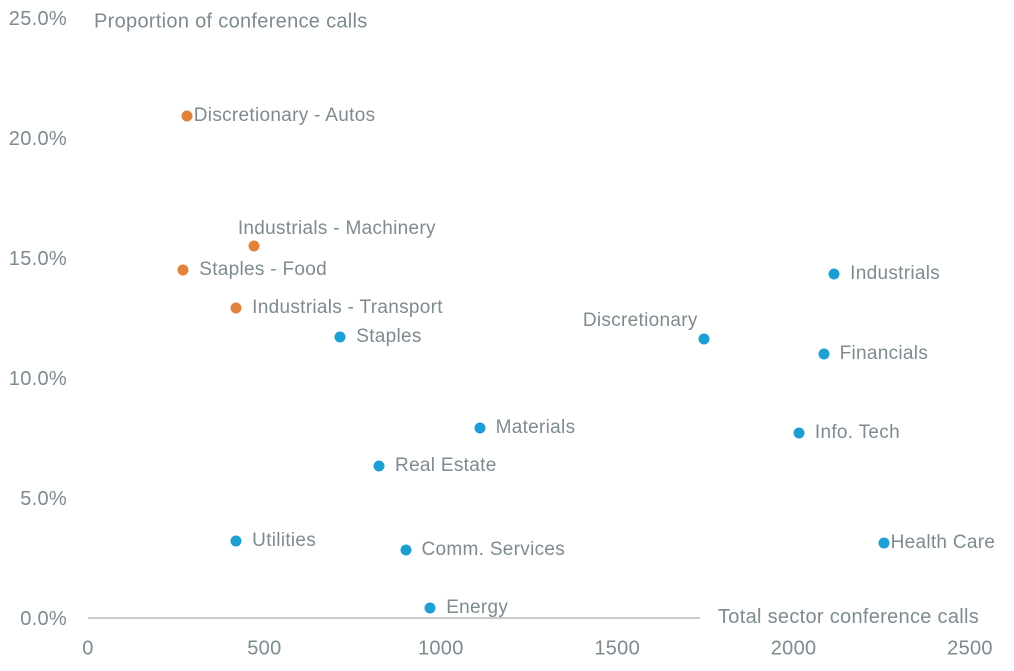 The width and height of the screenshot is (1014, 671). I want to click on point-staples-food, so click(183, 270).